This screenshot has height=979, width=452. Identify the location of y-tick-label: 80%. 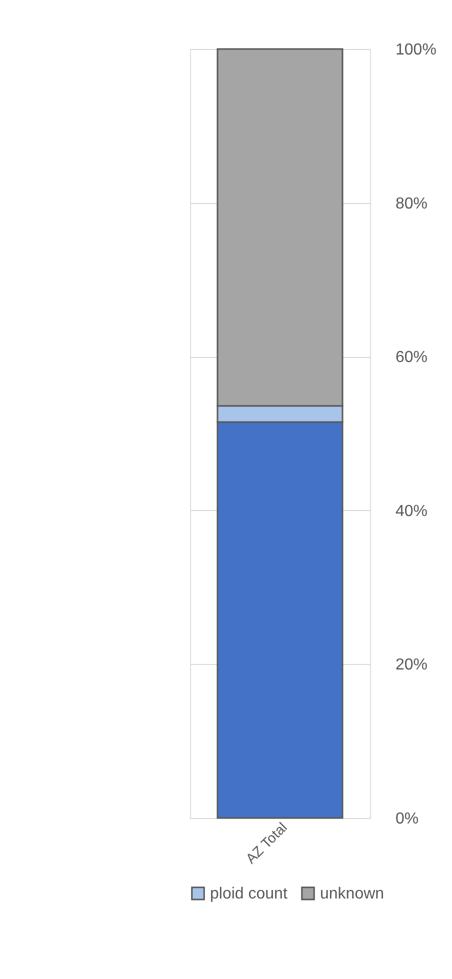
(412, 203).